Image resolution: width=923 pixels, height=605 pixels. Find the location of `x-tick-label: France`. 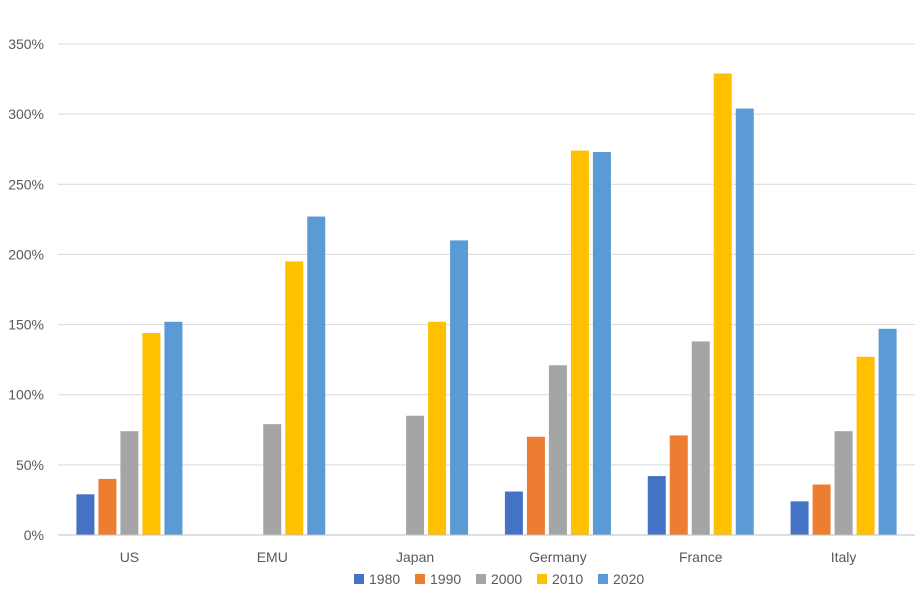

x-tick-label: France is located at coordinates (701, 557).